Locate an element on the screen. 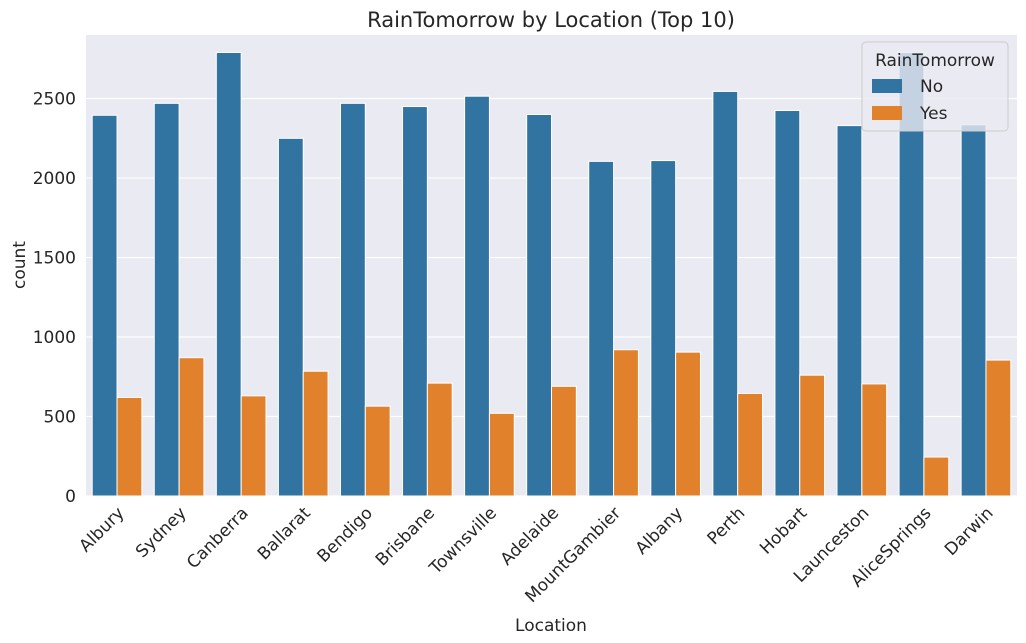  y-axis-ticks: 0 500 1000 1500 2000 2500 is located at coordinates (54, 298).